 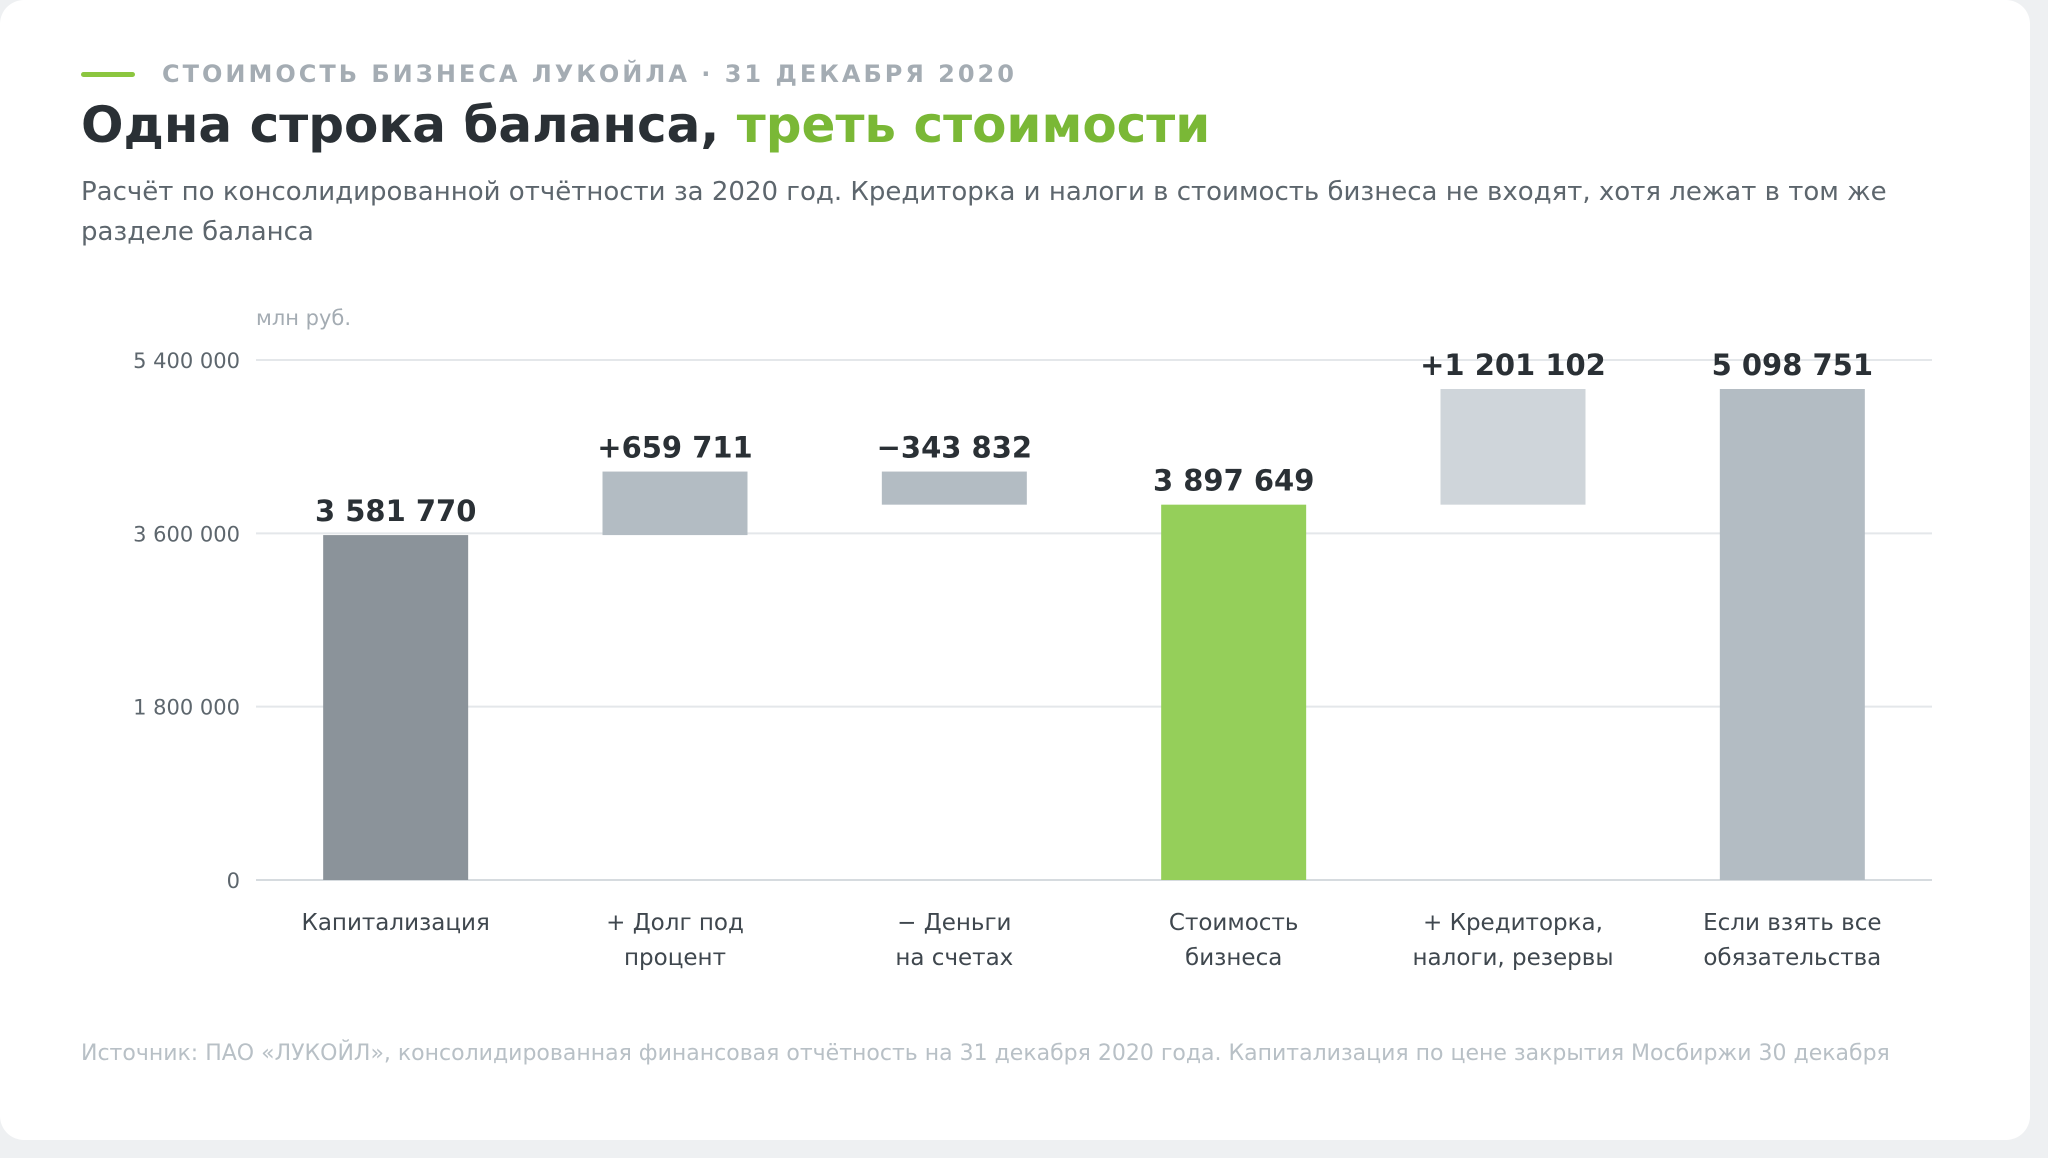 What do you see at coordinates (675, 958) in the screenshot?
I see `x-tick-label-line: процент` at bounding box center [675, 958].